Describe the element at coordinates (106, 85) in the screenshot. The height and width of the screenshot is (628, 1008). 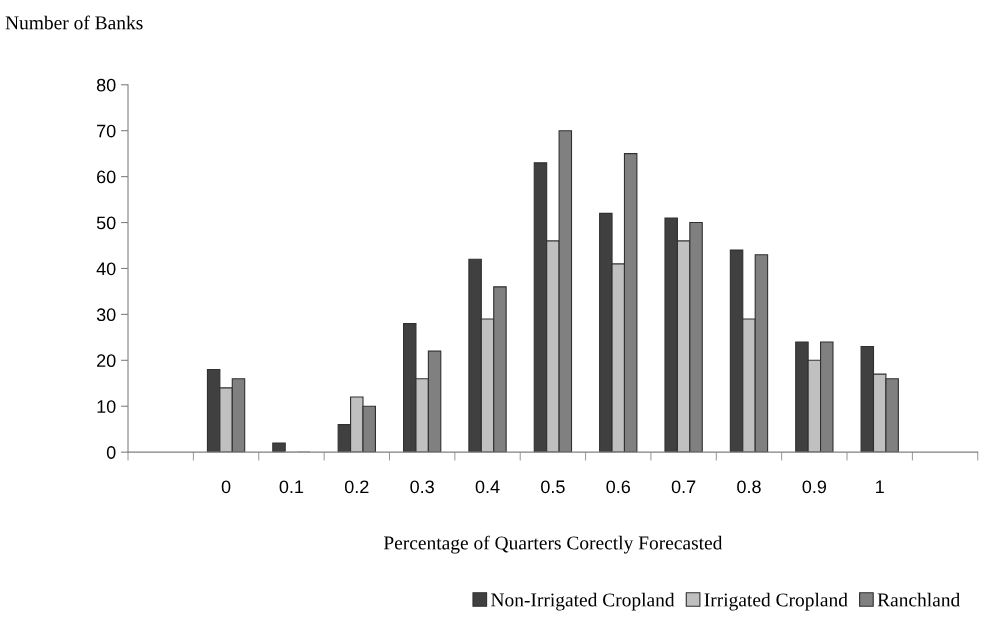
I see `y-tick-label: 80` at that location.